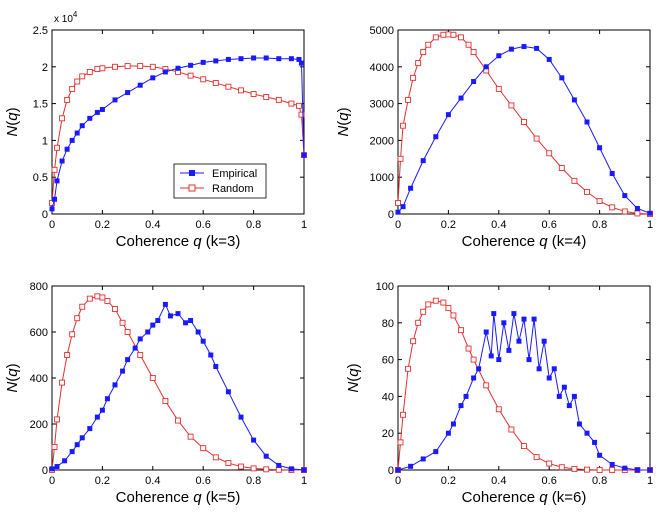  I want to click on x-axis-label-k5: Coherence q (k=5), so click(178, 497).